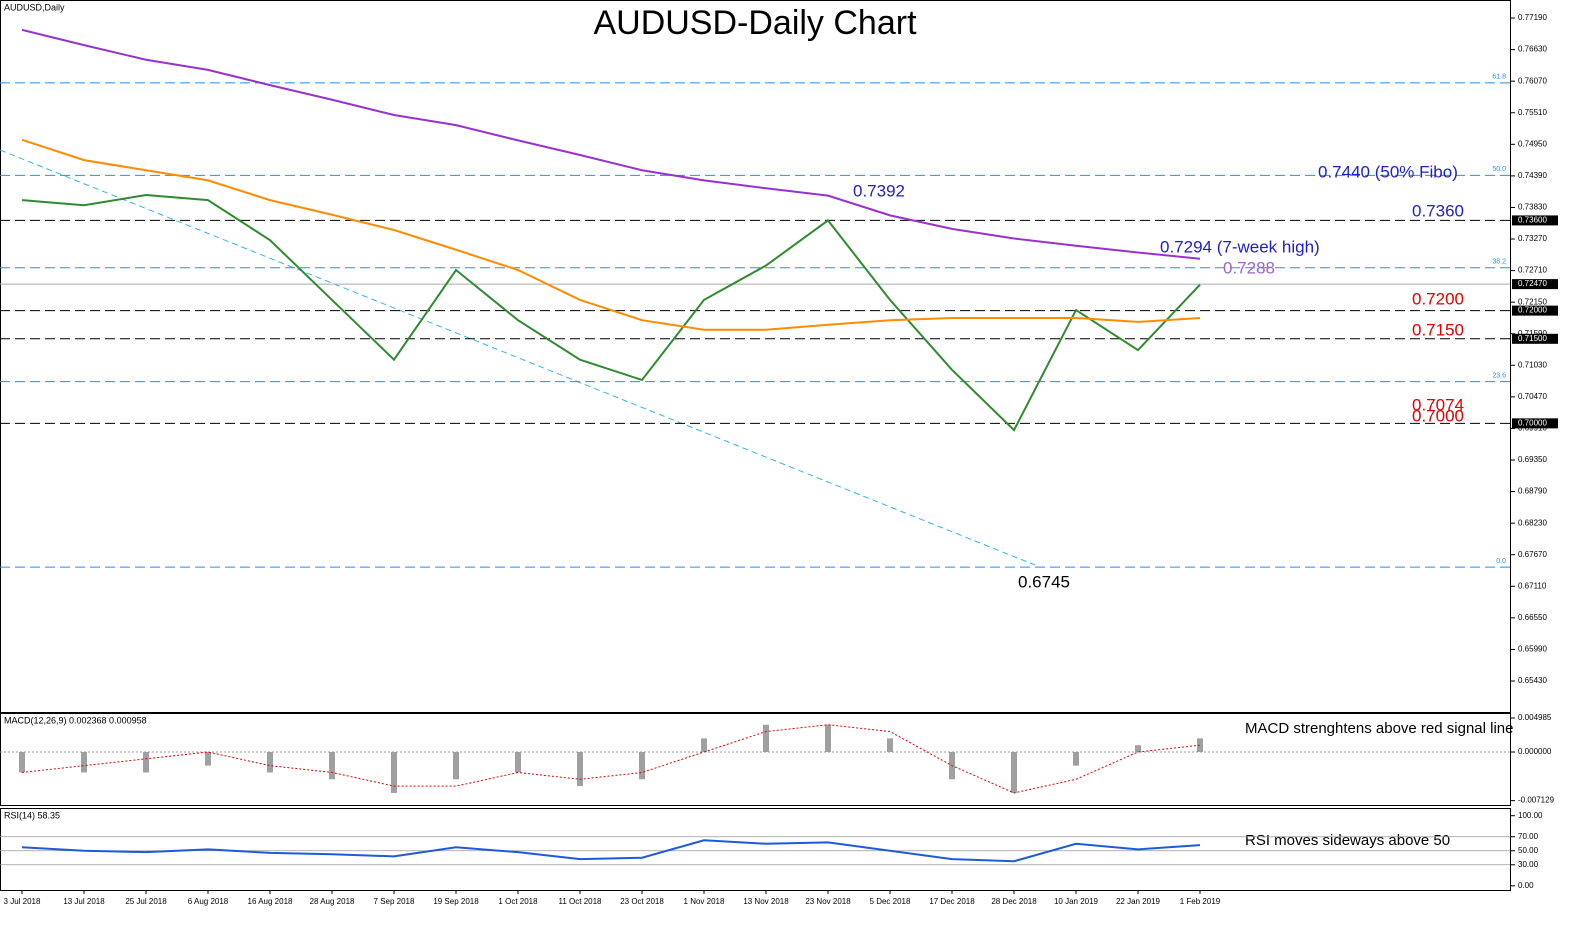  What do you see at coordinates (22, 901) in the screenshot?
I see `x-tick-label: 3 Jul 2018` at bounding box center [22, 901].